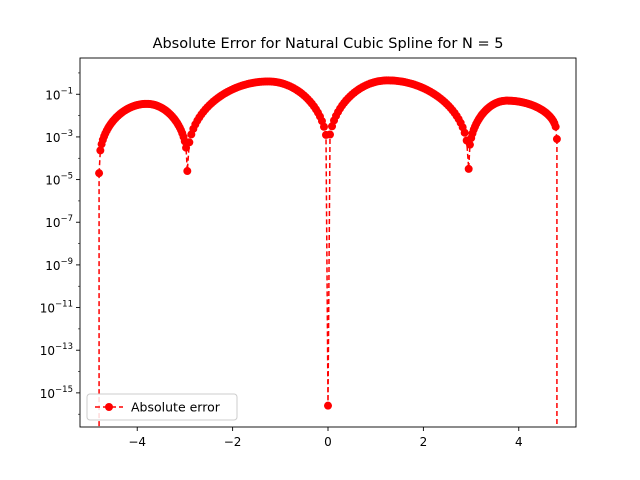 The height and width of the screenshot is (480, 640). I want to click on y-tick-label: 10⁻⁷, so click(59, 222).